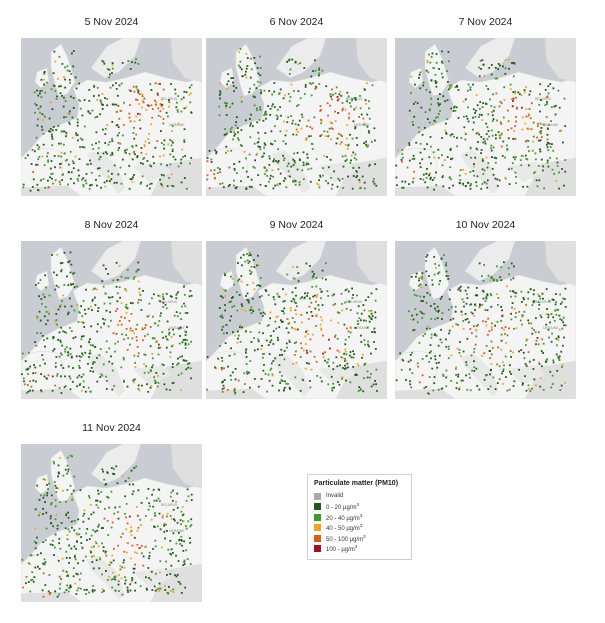 Image resolution: width=605 pixels, height=623 pixels. I want to click on country-label: UKRAINE, so click(177, 531).